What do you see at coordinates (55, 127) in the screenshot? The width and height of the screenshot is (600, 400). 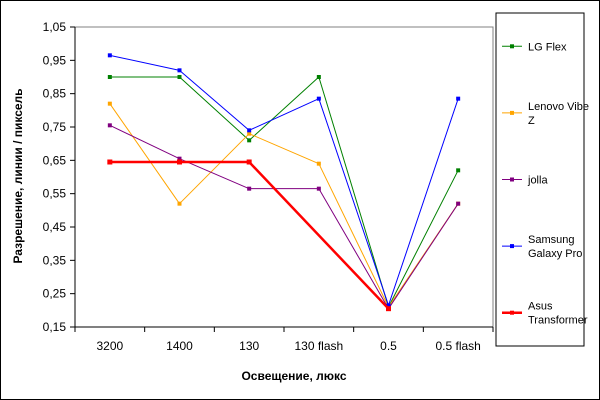 I see `y-tick-label: 0,75` at bounding box center [55, 127].